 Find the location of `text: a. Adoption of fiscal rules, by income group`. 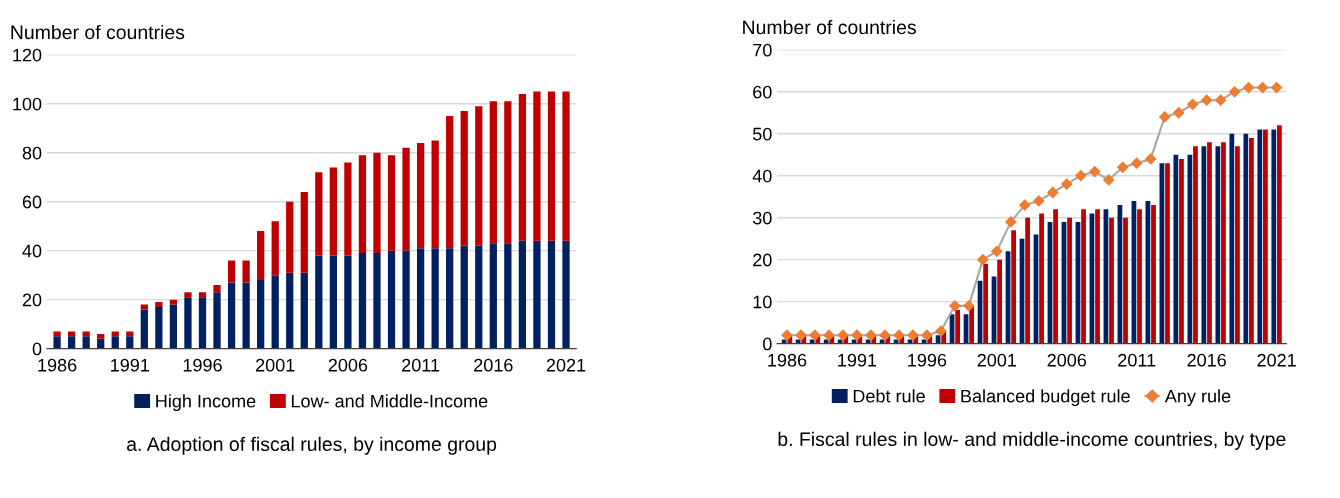

text: a. Adoption of fiscal rules, by income group is located at coordinates (312, 445).